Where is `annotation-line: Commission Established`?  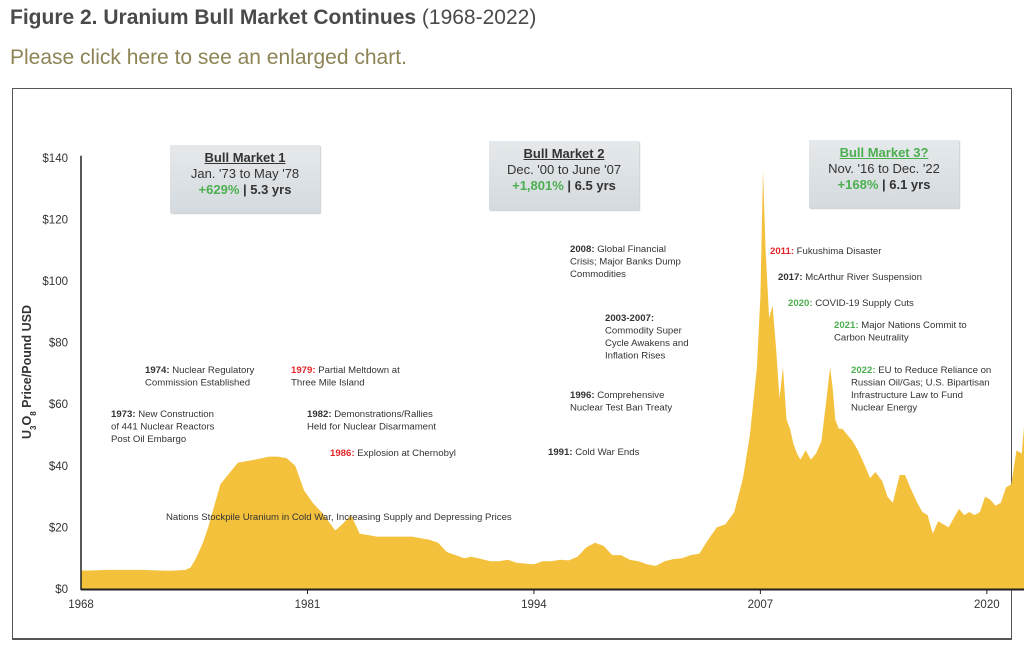
annotation-line: Commission Established is located at coordinates (197, 383).